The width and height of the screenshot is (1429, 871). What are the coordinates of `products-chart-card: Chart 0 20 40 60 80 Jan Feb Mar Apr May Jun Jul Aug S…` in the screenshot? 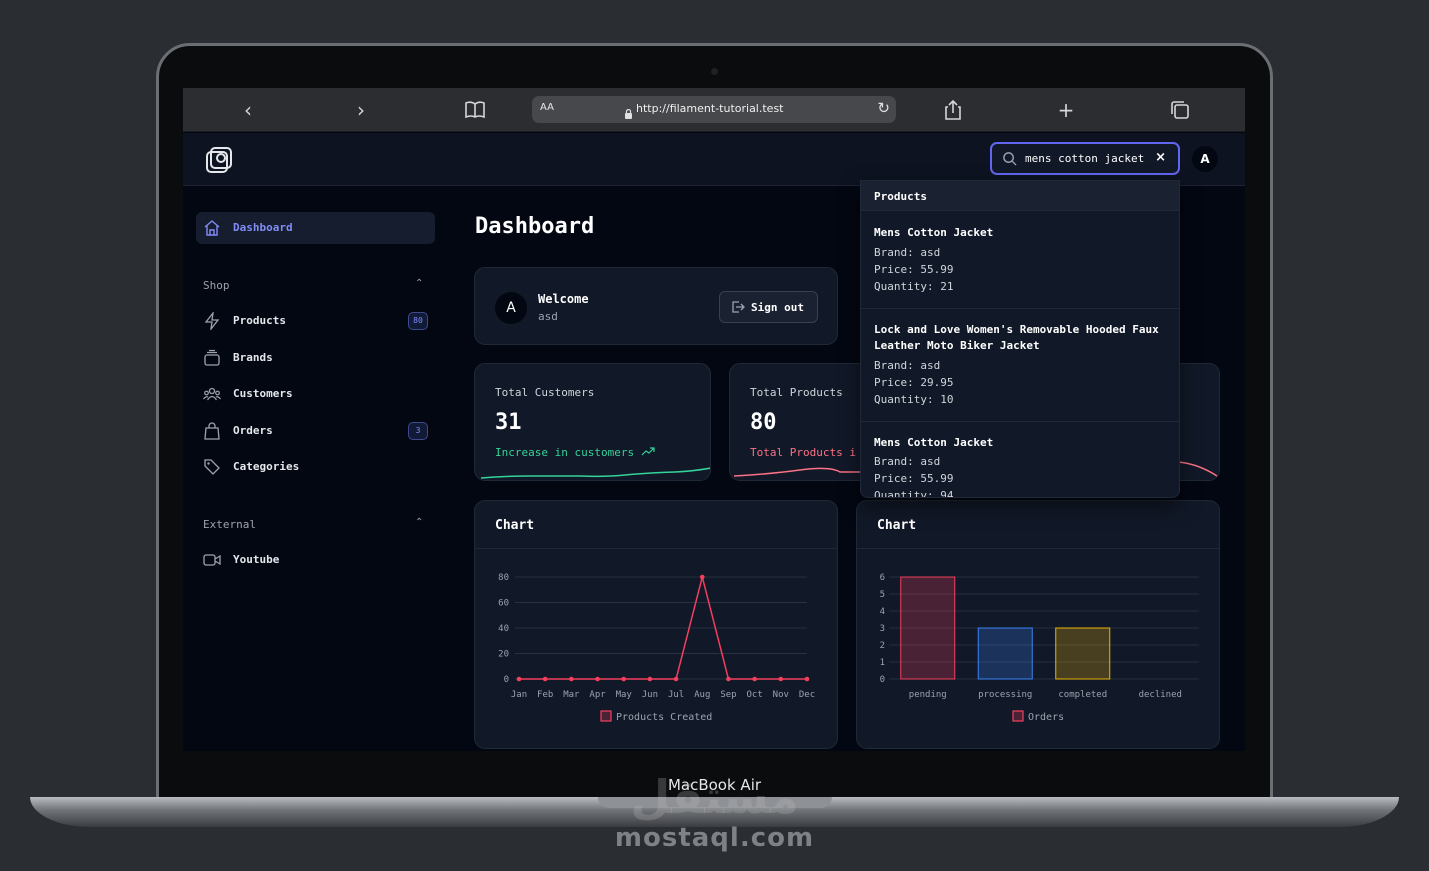 It's located at (656, 624).